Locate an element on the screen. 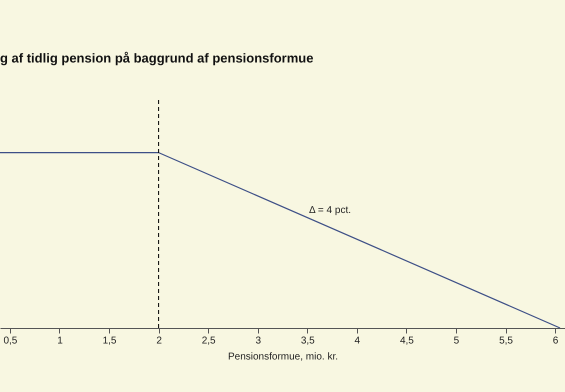 This screenshot has width=565, height=392. x-axis-title: Pensionsformue, mio. kr. is located at coordinates (283, 357).